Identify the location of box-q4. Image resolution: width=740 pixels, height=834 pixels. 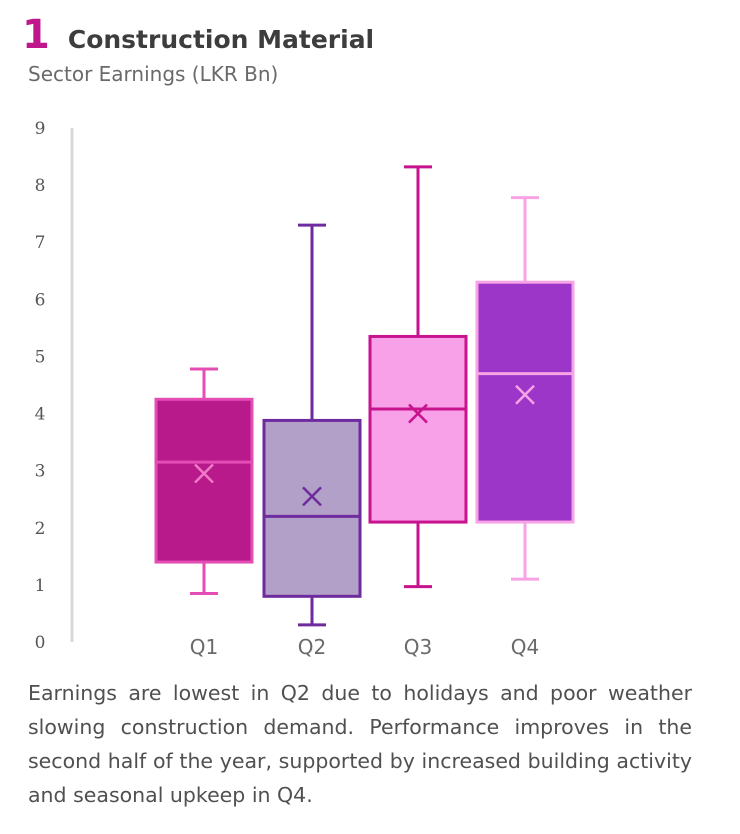
(525, 402).